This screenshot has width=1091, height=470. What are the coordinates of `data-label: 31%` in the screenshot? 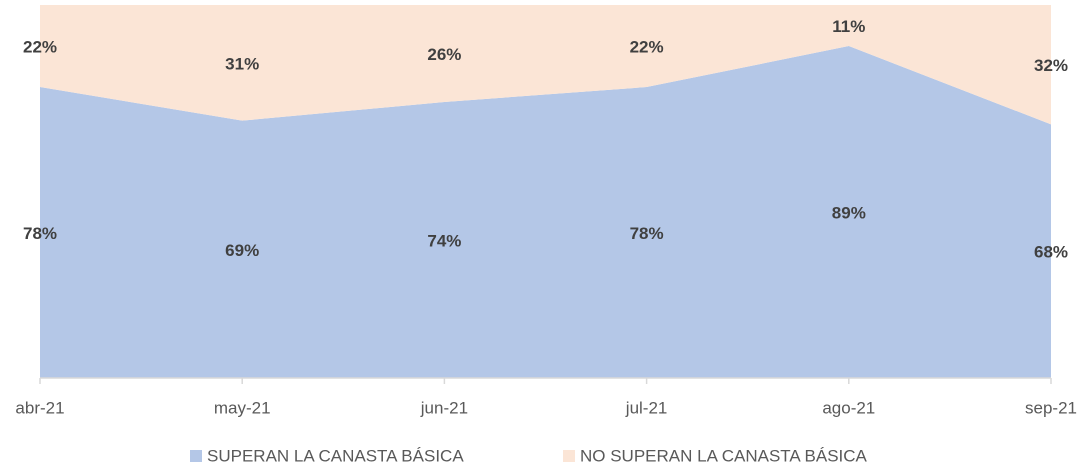 It's located at (242, 63).